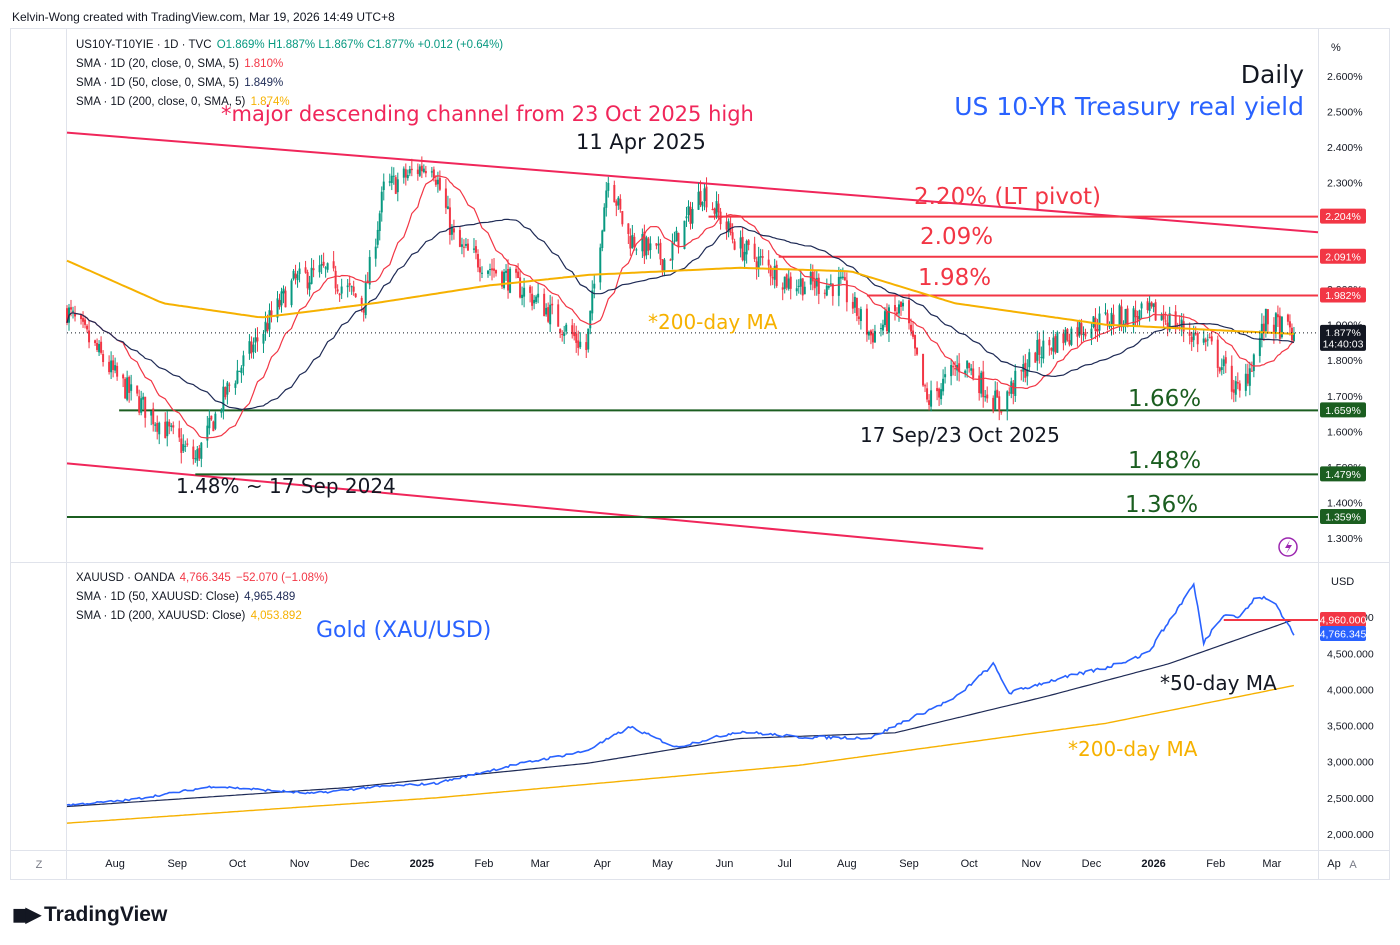  Describe the element at coordinates (202, 616) in the screenshot. I see `bottom-legend-row-sma200: SMA · 1D (200, XAUUSD: Close) 4,053.892` at that location.